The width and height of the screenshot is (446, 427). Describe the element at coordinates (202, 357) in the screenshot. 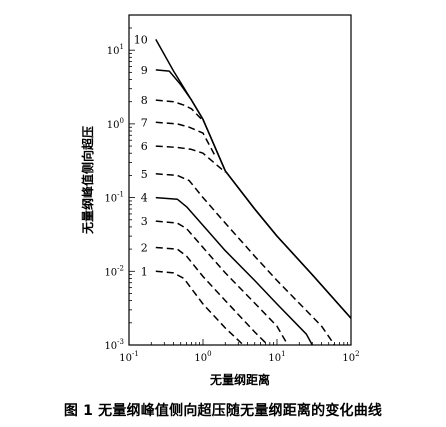

I see `x-tick-label: 10⁰` at that location.